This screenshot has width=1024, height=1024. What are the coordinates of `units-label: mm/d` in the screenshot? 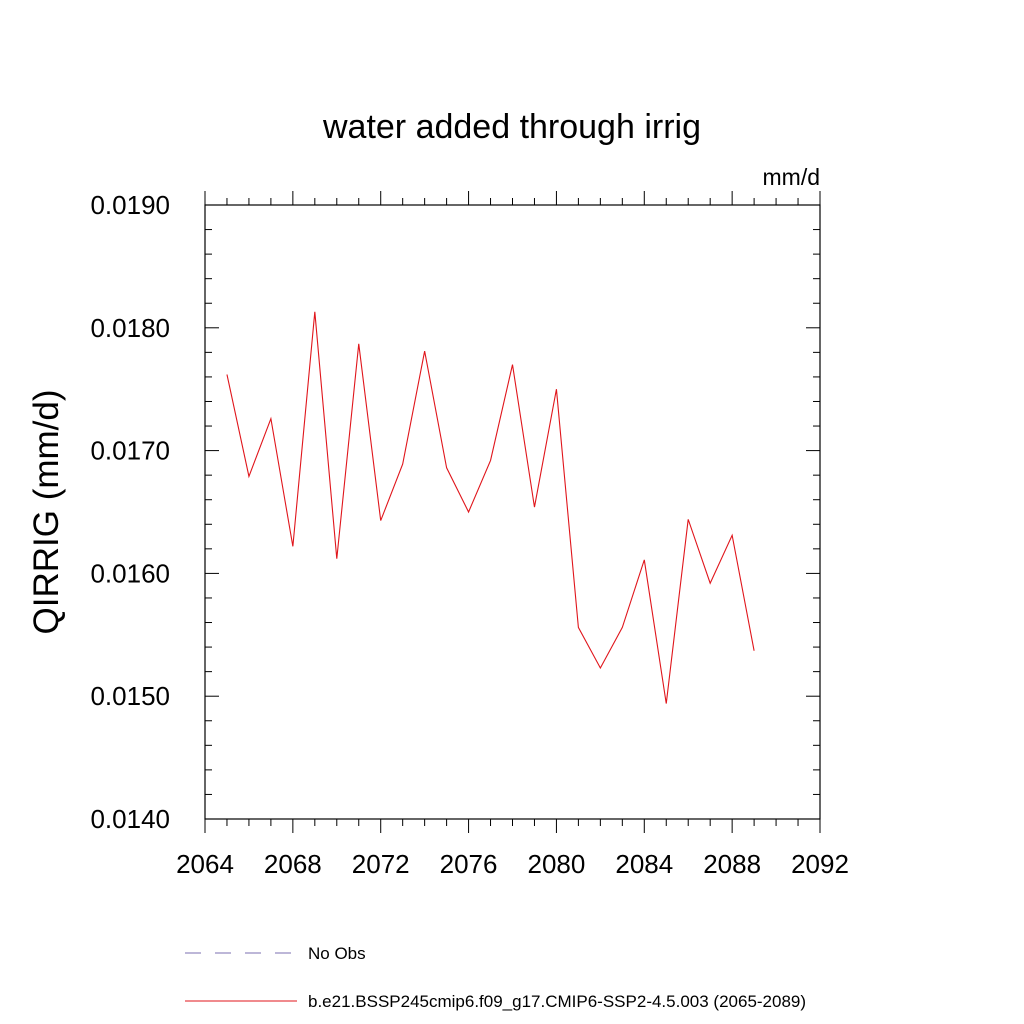 It's located at (792, 177).